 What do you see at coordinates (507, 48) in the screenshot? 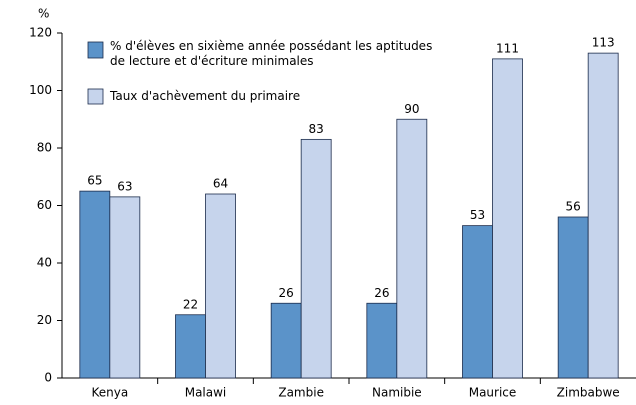
I see `data-label: 111` at bounding box center [507, 48].